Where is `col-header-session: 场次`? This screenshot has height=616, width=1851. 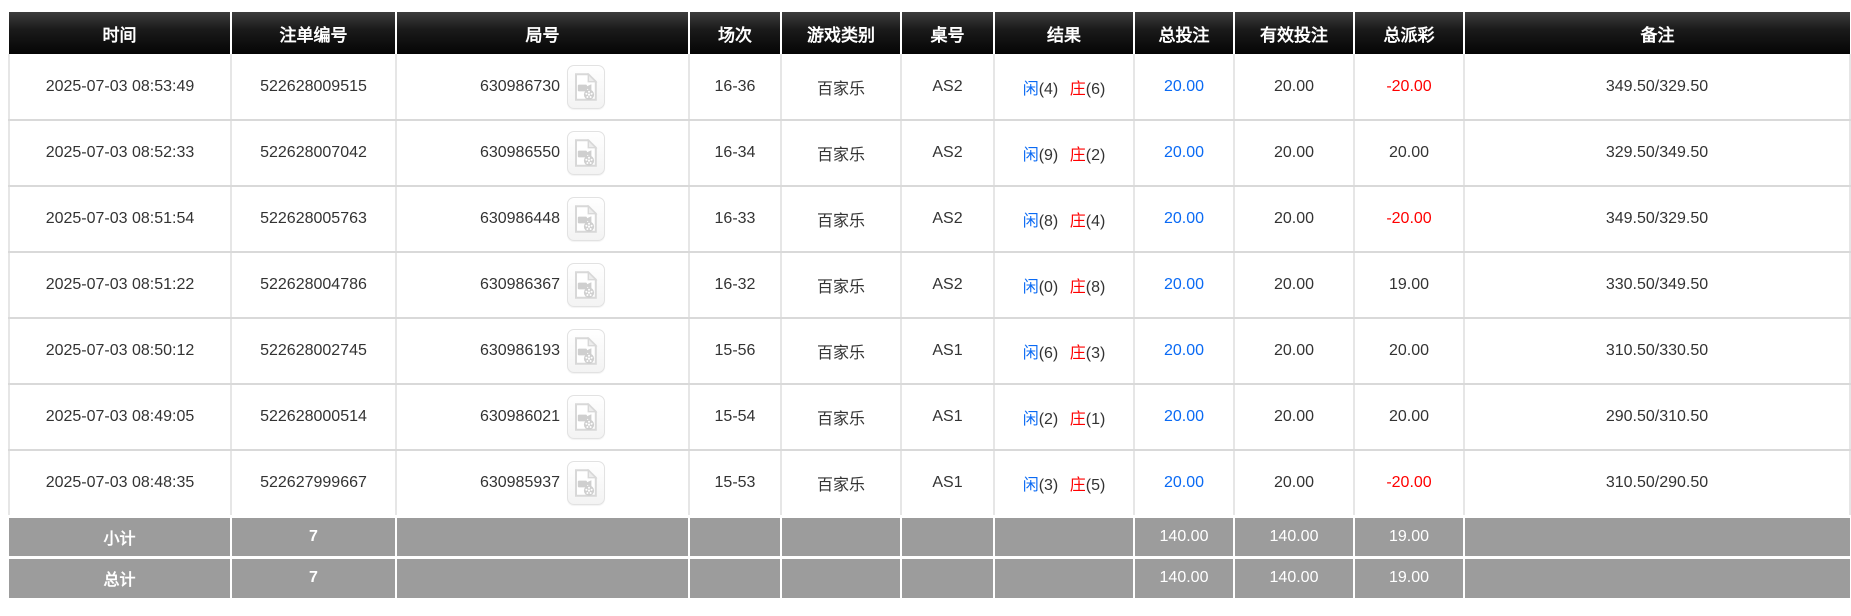
col-header-session: 场次 is located at coordinates (735, 33).